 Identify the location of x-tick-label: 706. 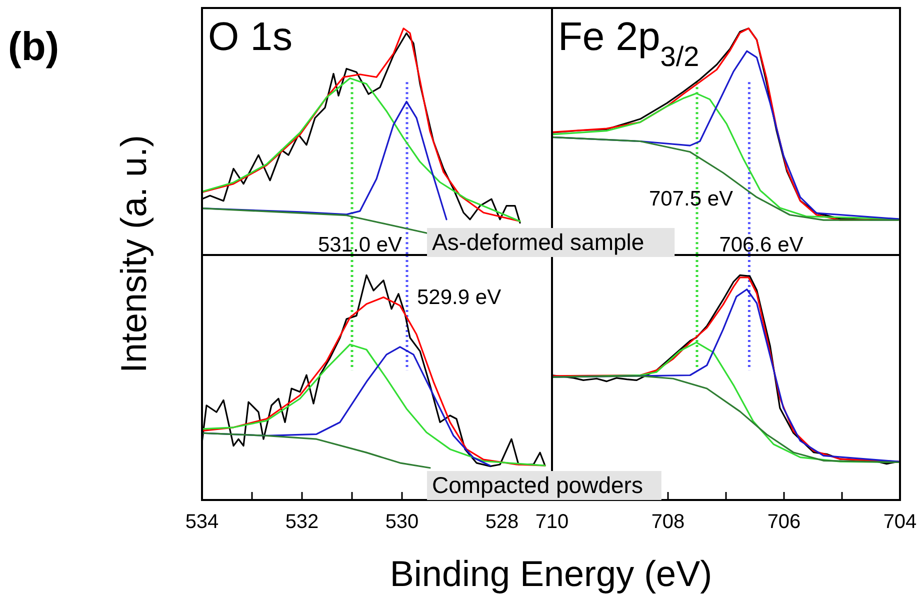
(784, 522).